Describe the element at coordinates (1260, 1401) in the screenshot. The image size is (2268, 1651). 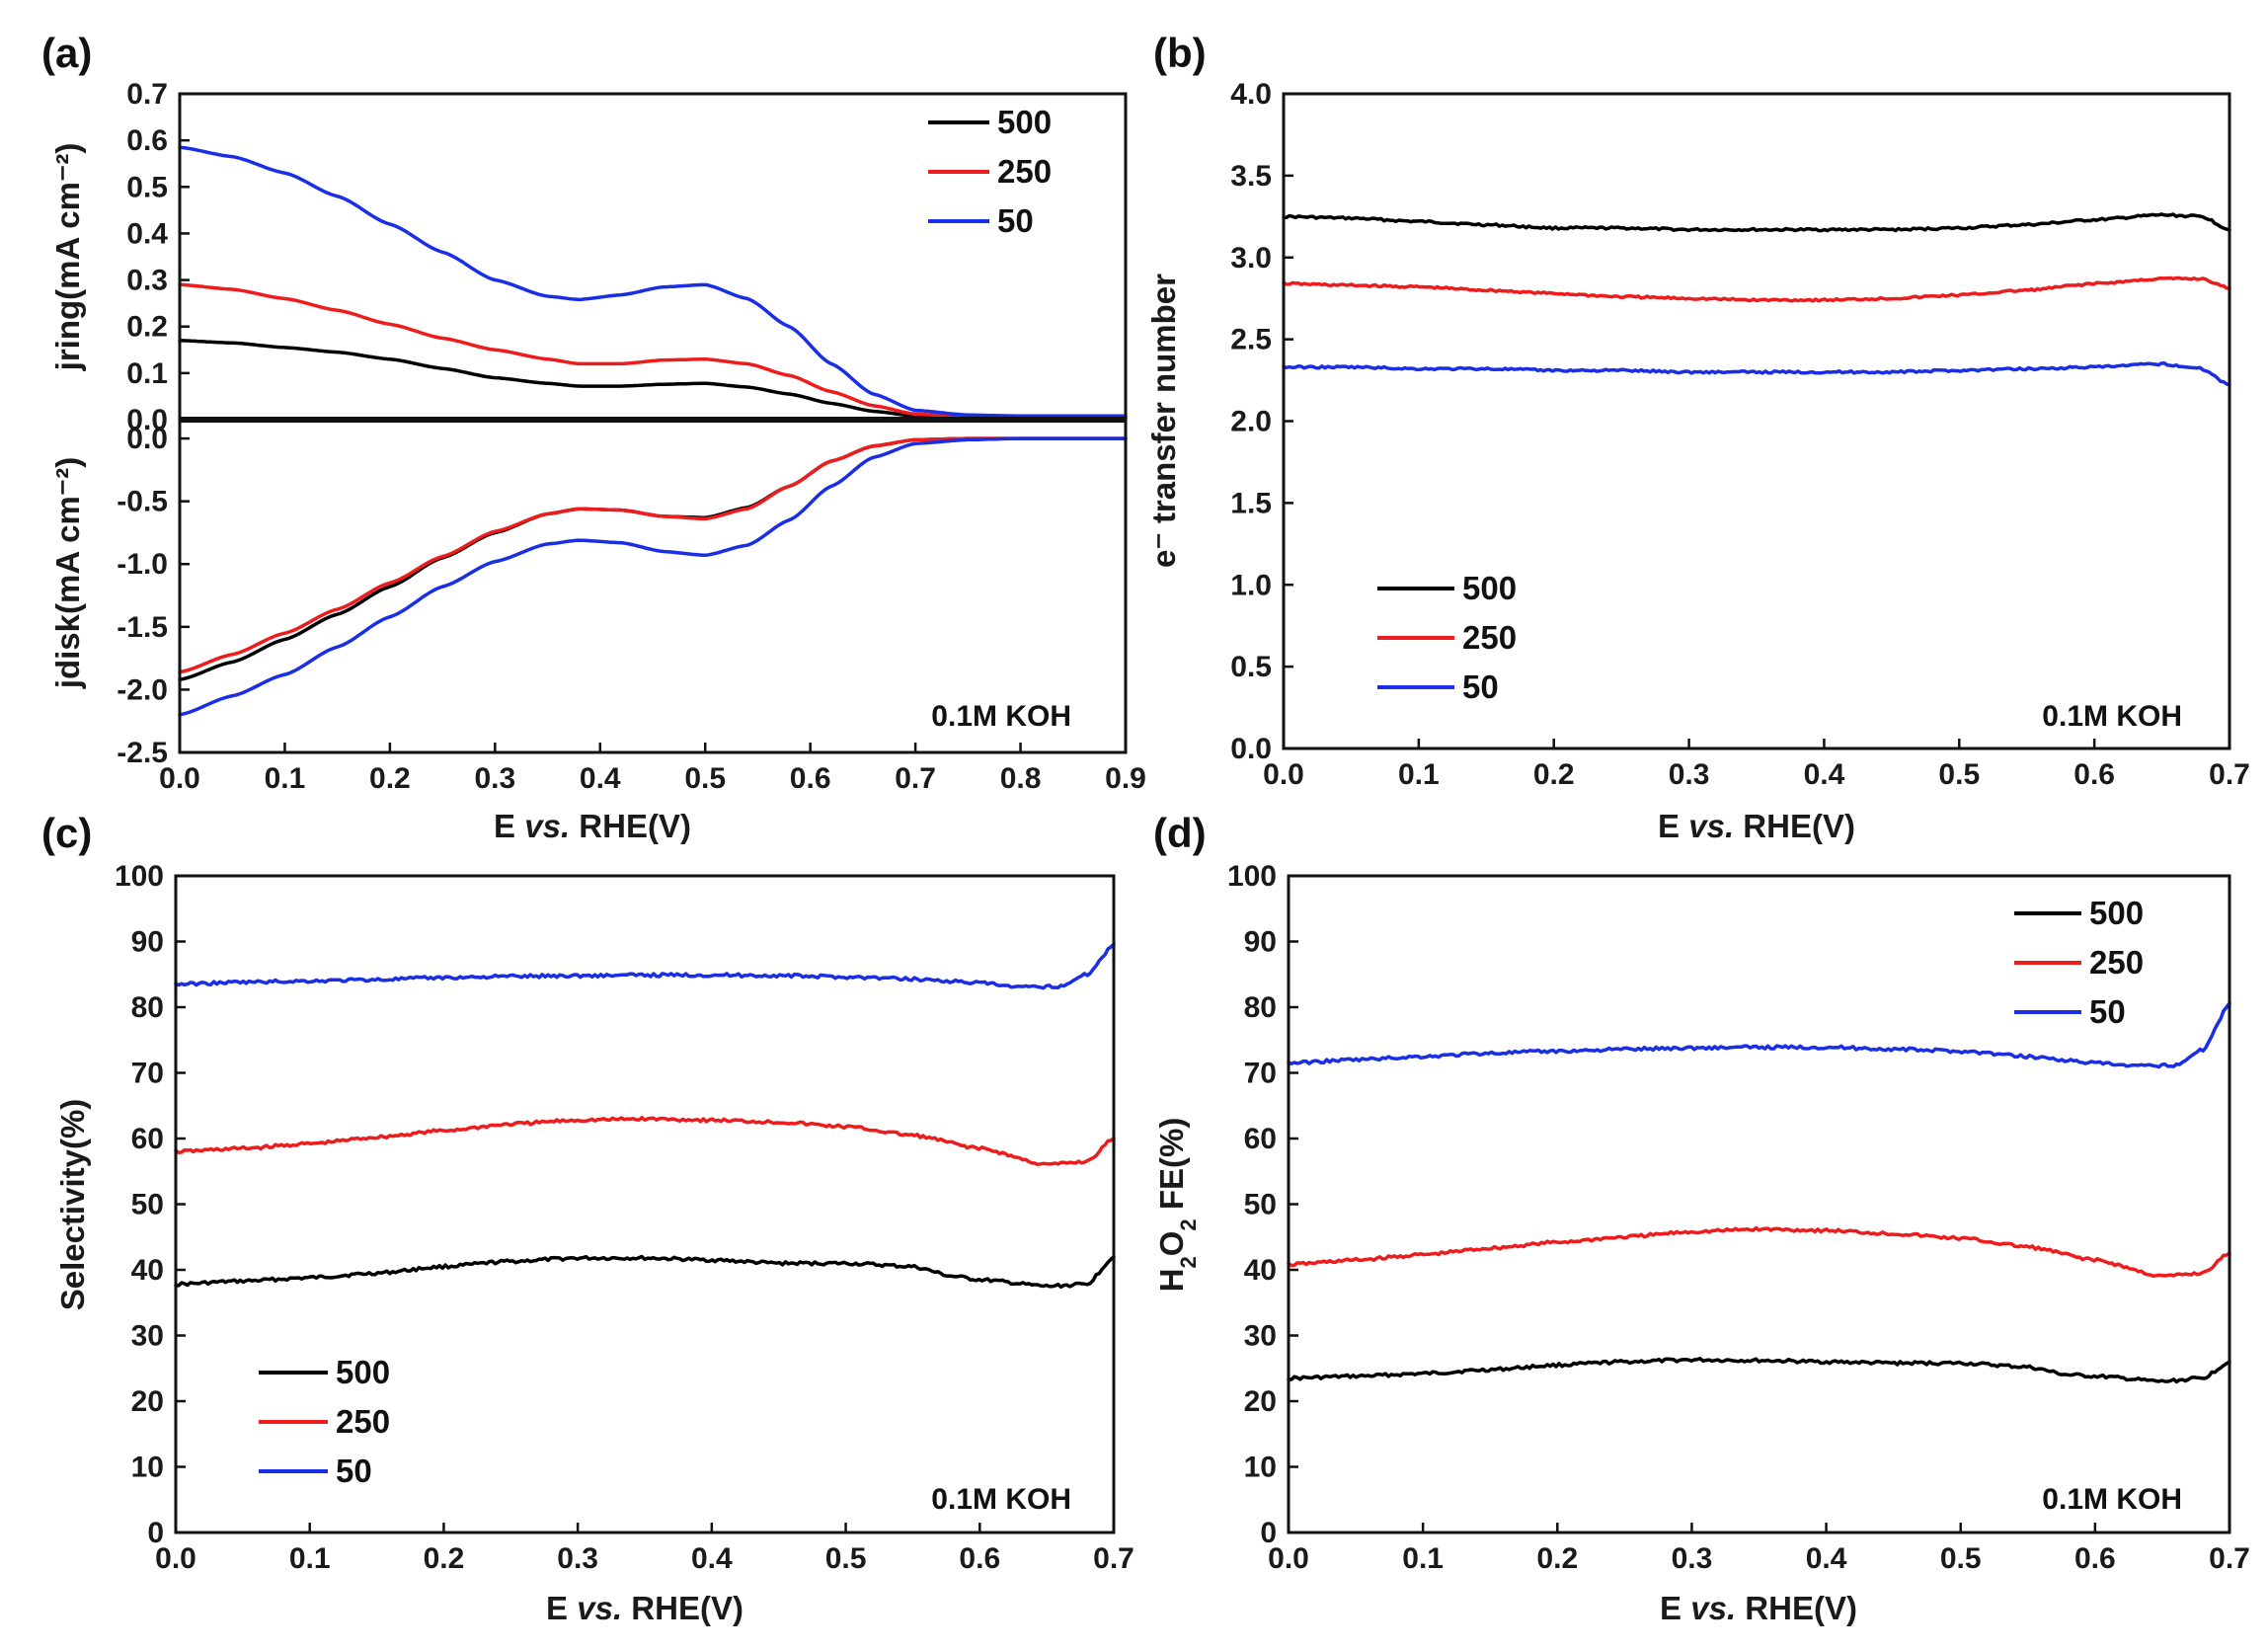
I see `panel-d-ytick-label: 20` at that location.